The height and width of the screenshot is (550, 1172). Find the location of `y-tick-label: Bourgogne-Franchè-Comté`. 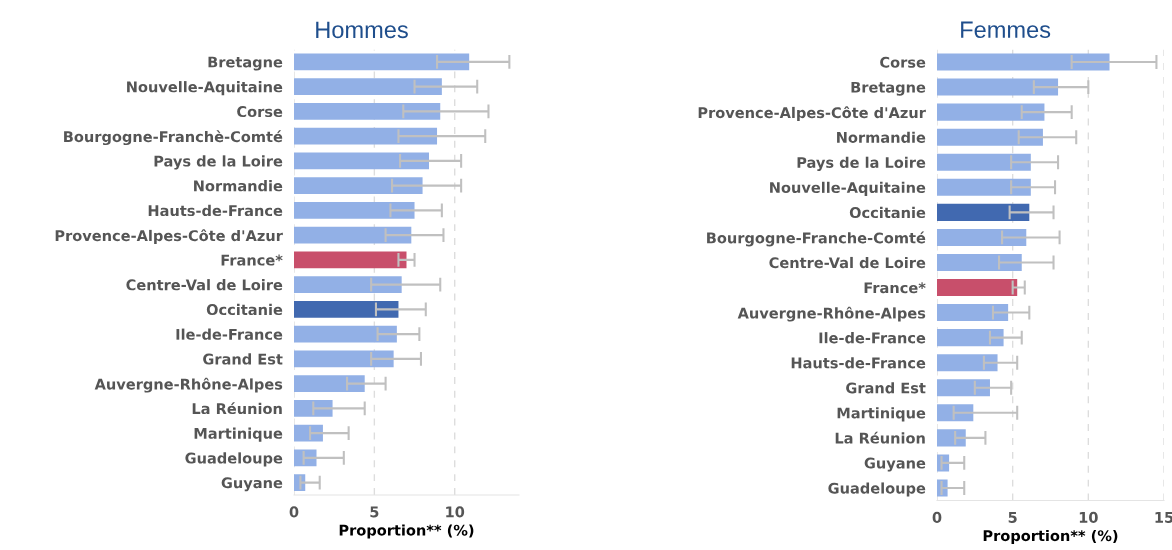

y-tick-label: Bourgogne-Franchè-Comté is located at coordinates (173, 138).